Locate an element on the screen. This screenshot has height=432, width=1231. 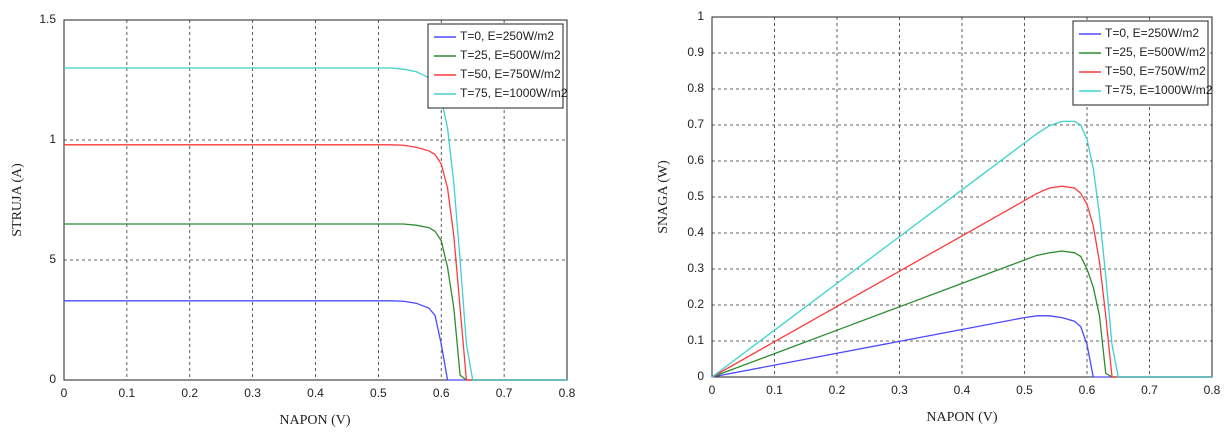
y-axis-title: STRUJA (A) is located at coordinates (17, 200).